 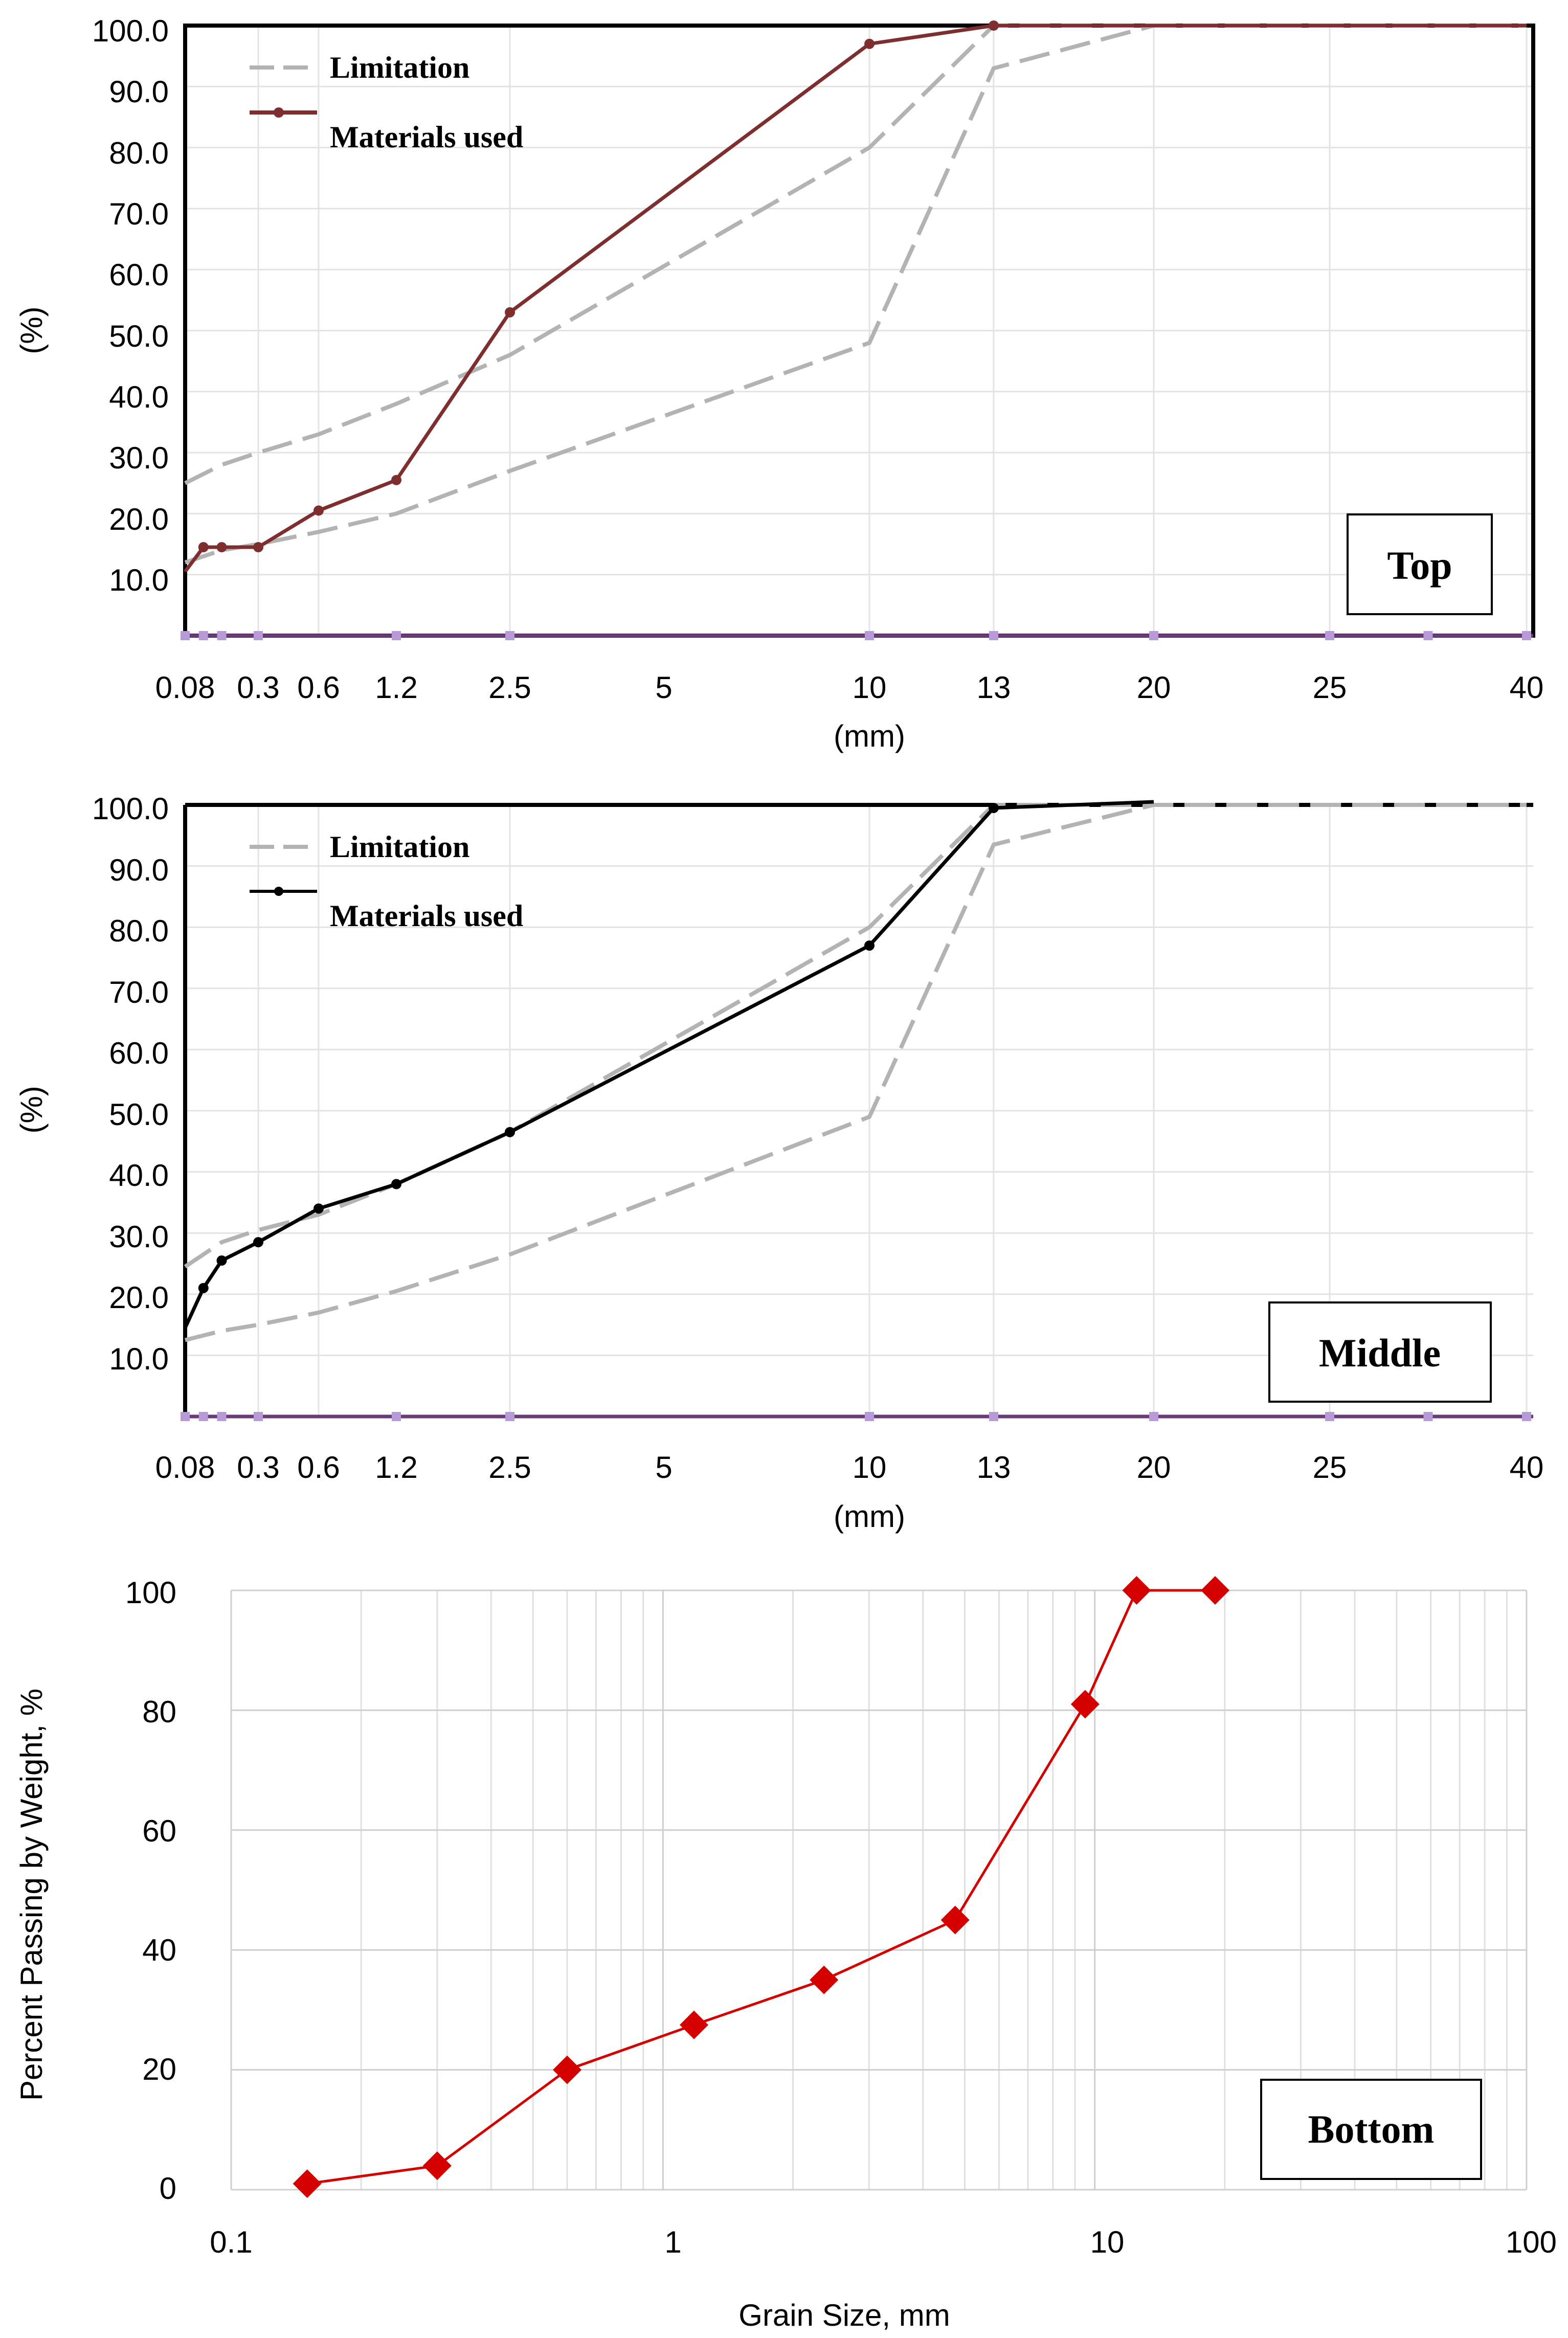 What do you see at coordinates (139, 1237) in the screenshot?
I see `y-tick: 30.0` at bounding box center [139, 1237].